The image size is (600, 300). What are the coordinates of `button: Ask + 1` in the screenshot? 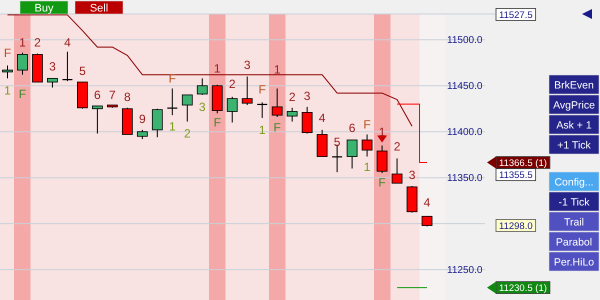 It's located at (574, 124).